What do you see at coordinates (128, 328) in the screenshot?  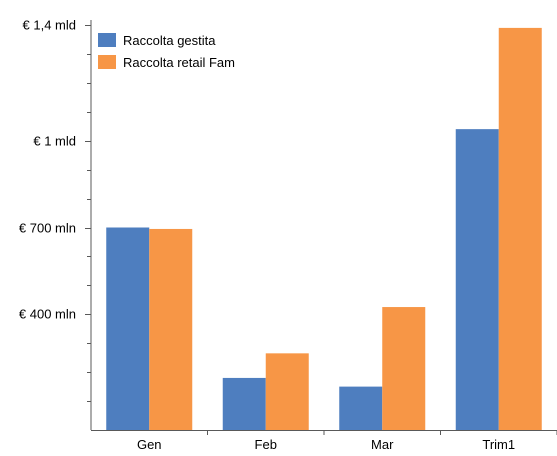 I see `bar-gen-gestita` at bounding box center [128, 328].